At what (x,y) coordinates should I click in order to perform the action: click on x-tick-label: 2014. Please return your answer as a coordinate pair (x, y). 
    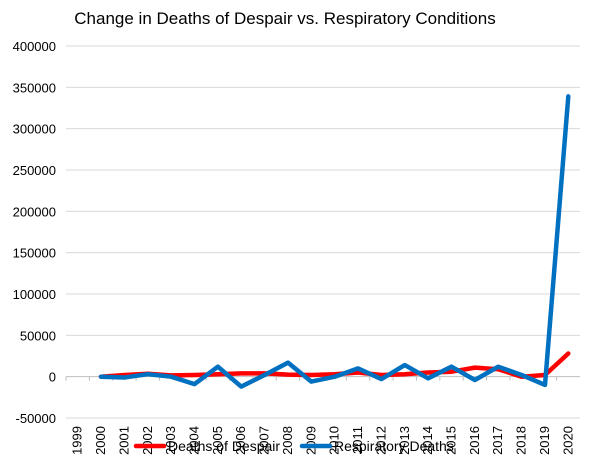
    Looking at the image, I should click on (427, 440).